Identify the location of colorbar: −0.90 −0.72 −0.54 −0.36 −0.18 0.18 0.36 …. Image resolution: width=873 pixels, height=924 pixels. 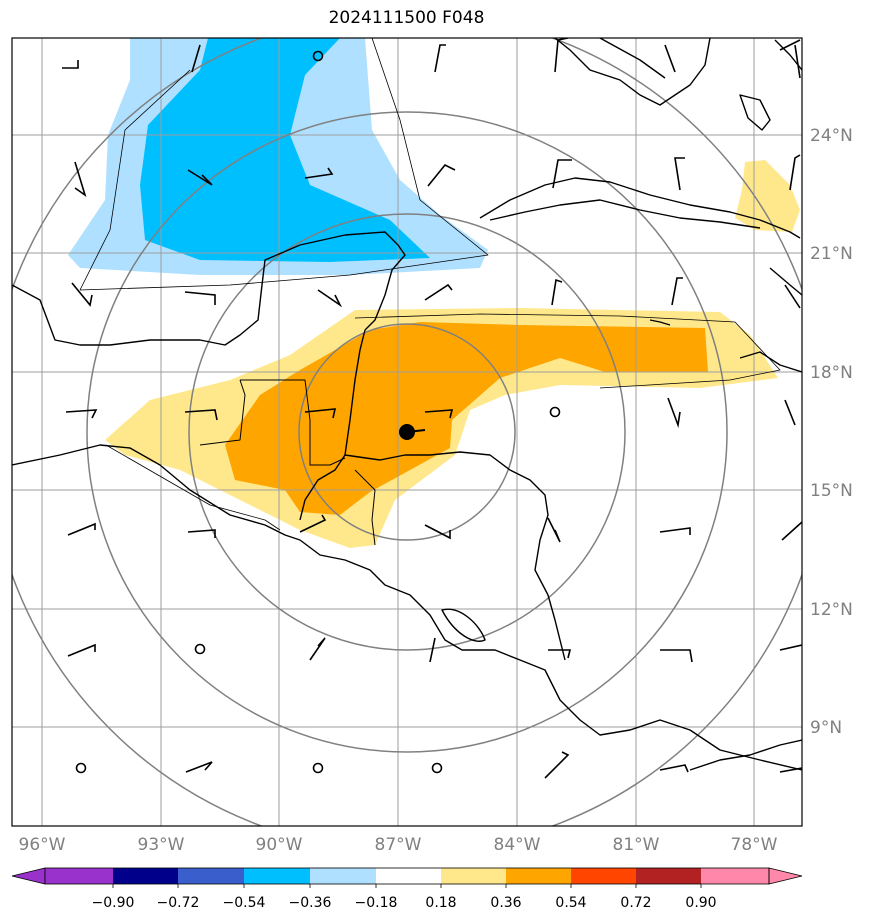
(407, 889).